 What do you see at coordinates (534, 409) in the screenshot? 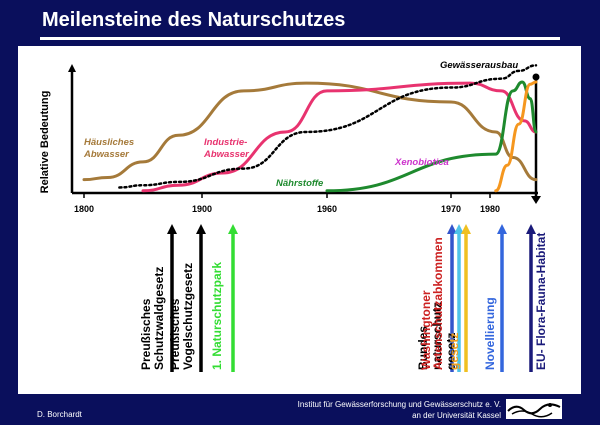
I see `institute-logo` at bounding box center [534, 409].